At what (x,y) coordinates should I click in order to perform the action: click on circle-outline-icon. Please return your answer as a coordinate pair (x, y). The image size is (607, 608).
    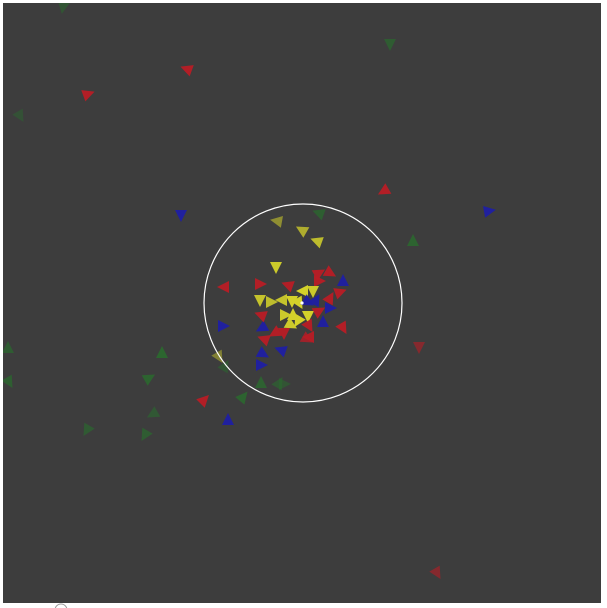
    Looking at the image, I should click on (61, 605).